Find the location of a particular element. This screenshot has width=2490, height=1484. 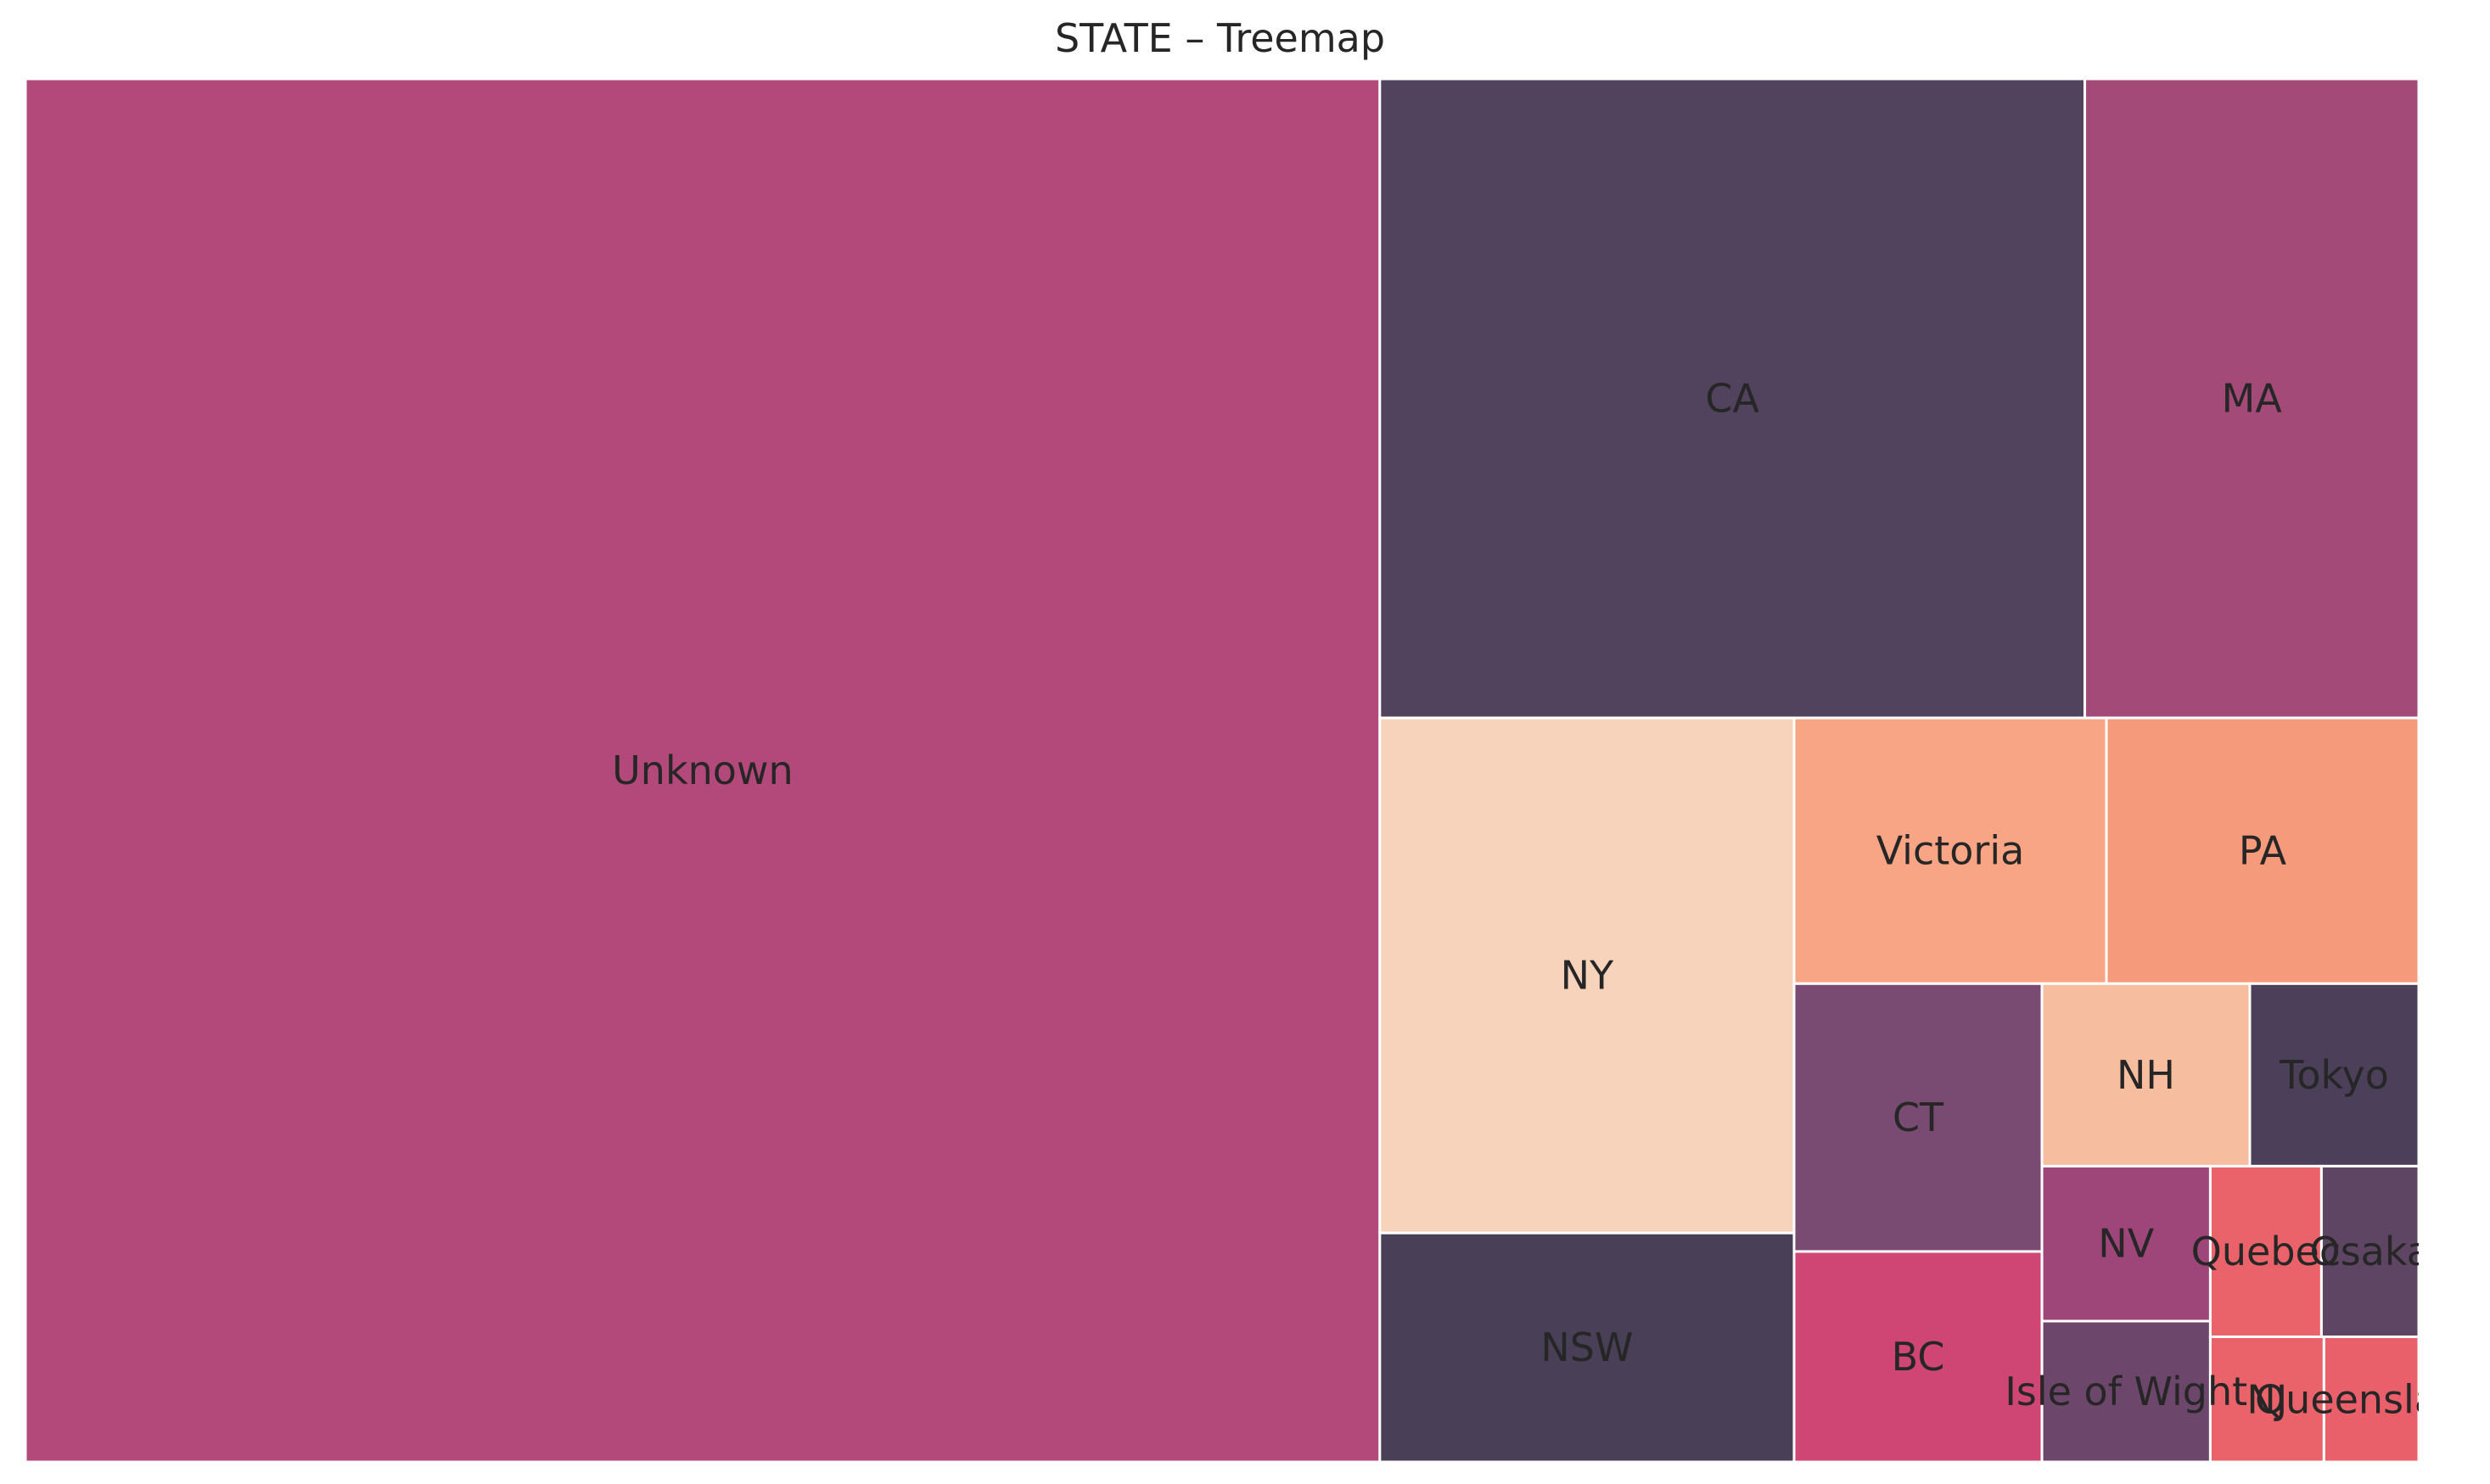

tile-label-queensland: Queensland is located at coordinates (2337, 1399).